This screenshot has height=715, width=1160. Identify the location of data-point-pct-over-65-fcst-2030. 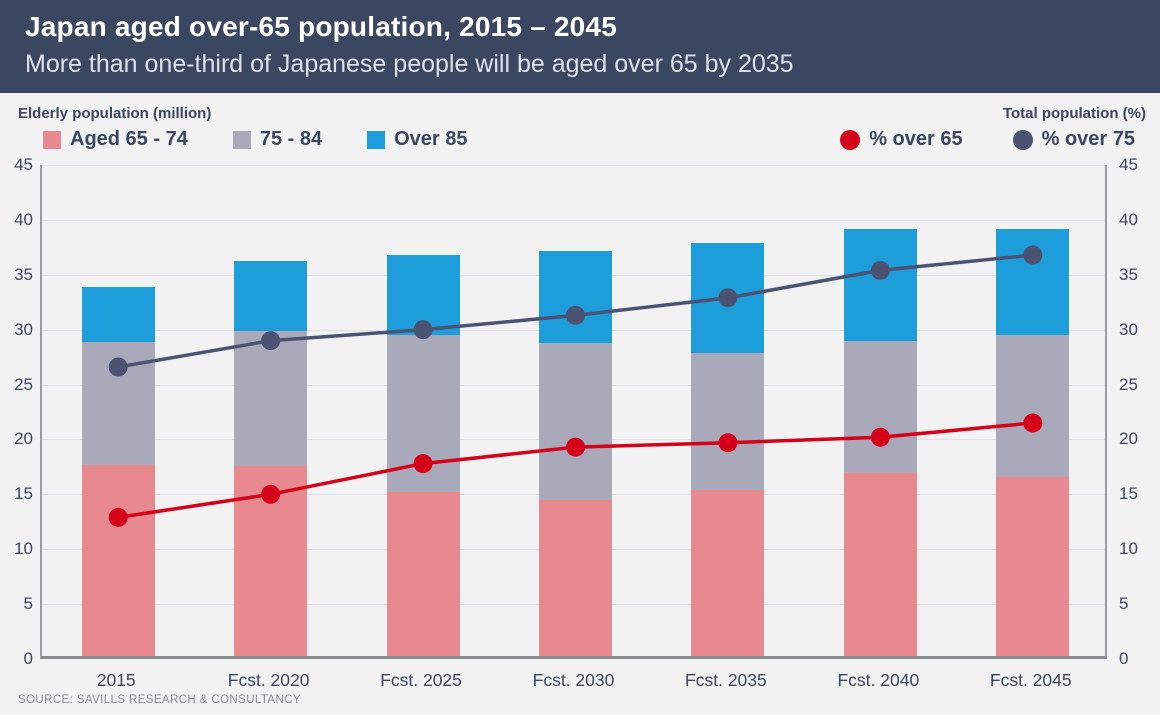
(575, 447).